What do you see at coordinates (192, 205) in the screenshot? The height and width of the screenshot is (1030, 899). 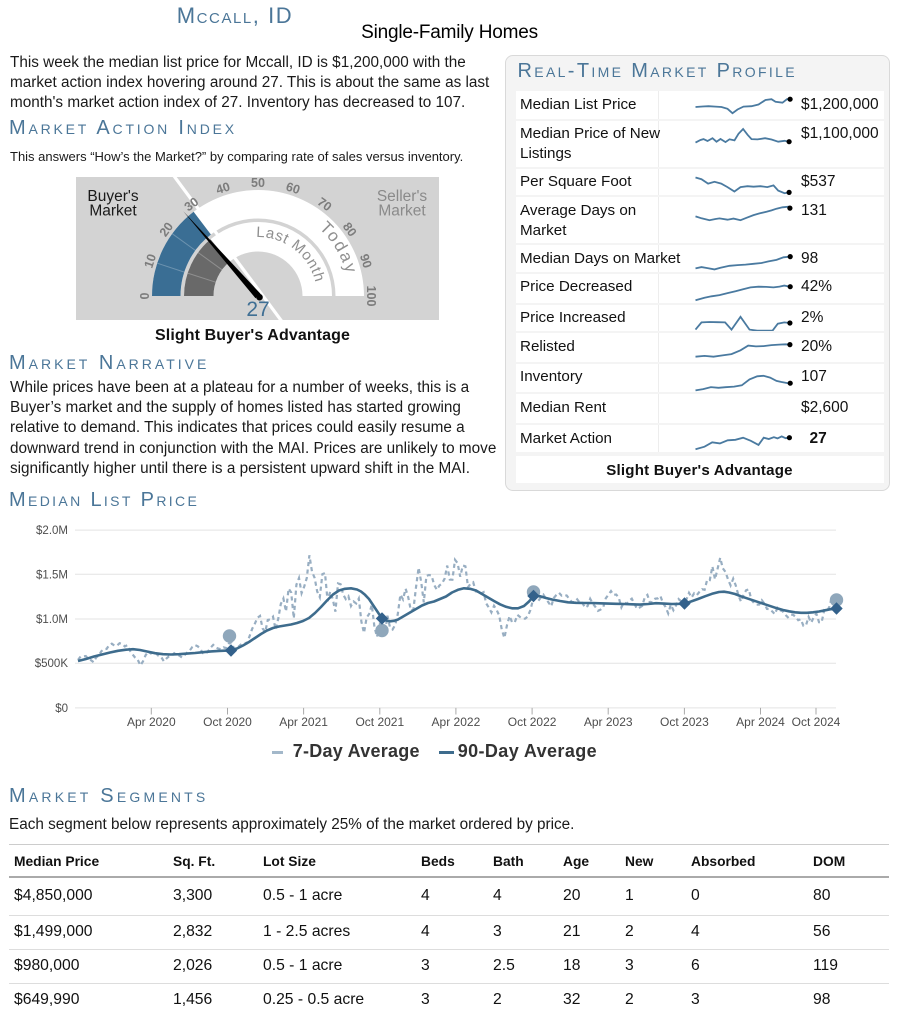 I see `svg-text: 30` at bounding box center [192, 205].